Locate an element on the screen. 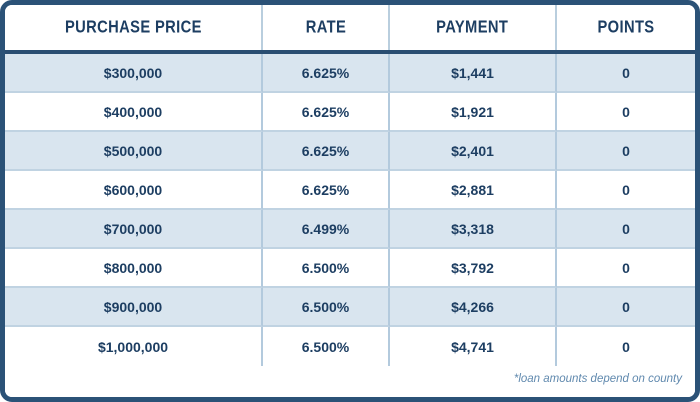 The height and width of the screenshot is (402, 700). table-row: $400,000 6.625% $1,921 0 is located at coordinates (350, 112).